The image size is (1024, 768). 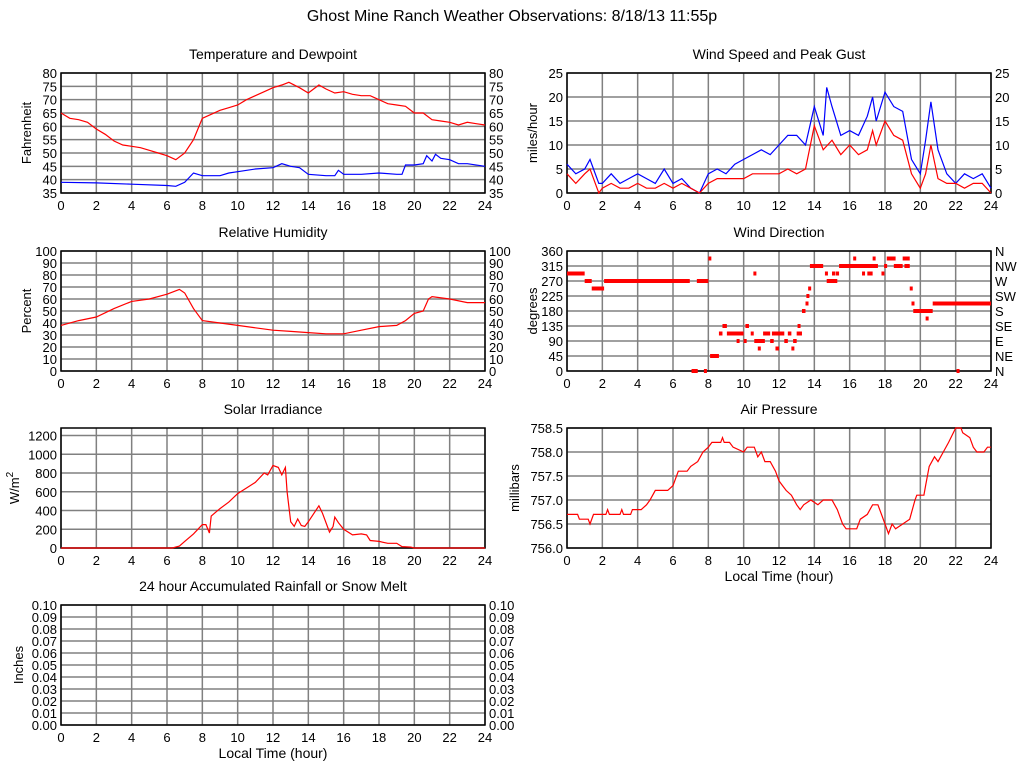 I want to click on right-tick-label: 20, so click(x=1002, y=97).